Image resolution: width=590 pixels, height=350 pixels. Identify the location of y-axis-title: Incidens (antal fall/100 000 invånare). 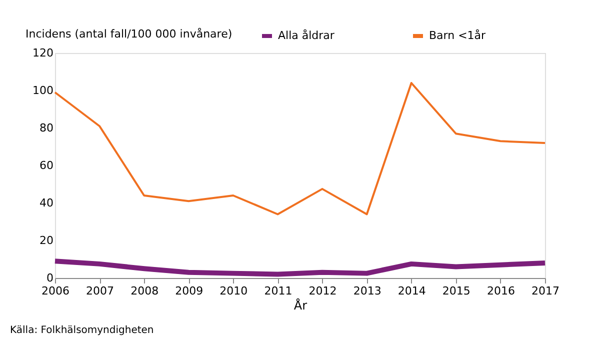
(129, 34).